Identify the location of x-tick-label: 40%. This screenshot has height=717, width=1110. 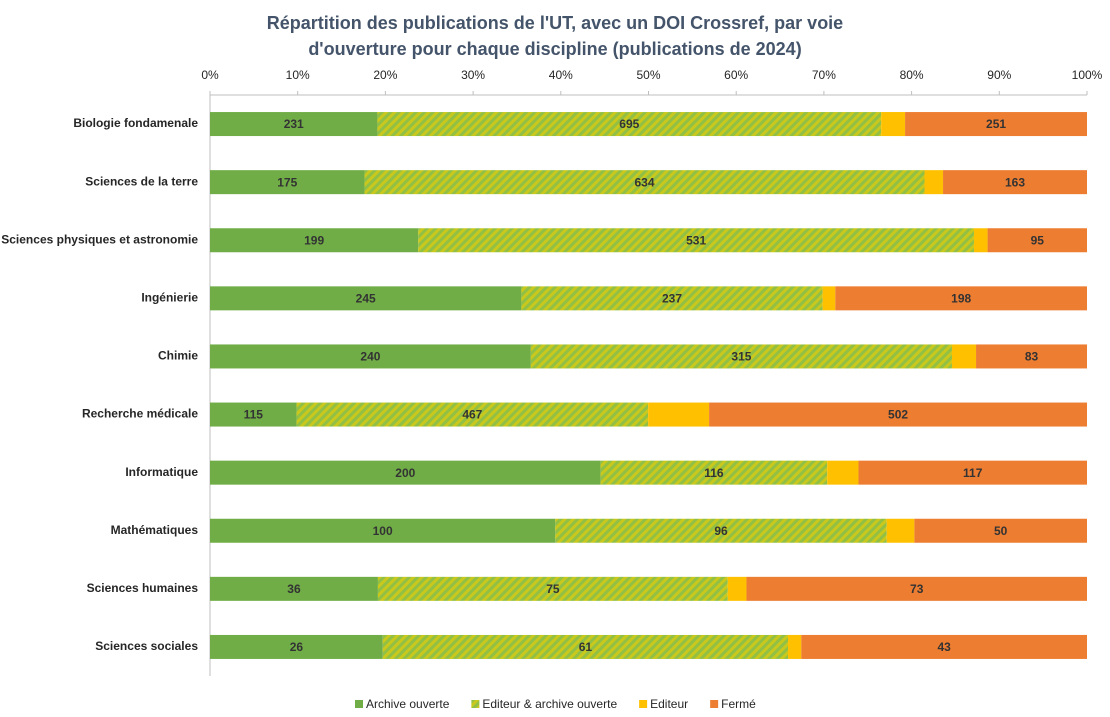
(561, 75).